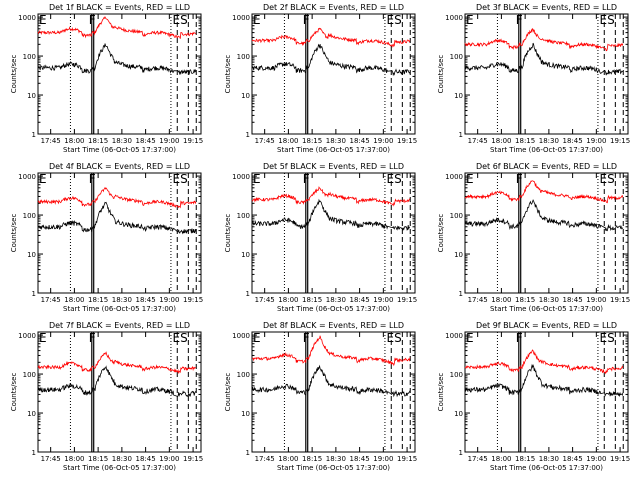  Describe the element at coordinates (333, 7) in the screenshot. I see `panel-title: Det 2f BLACK = Events, RED = LLD` at that location.